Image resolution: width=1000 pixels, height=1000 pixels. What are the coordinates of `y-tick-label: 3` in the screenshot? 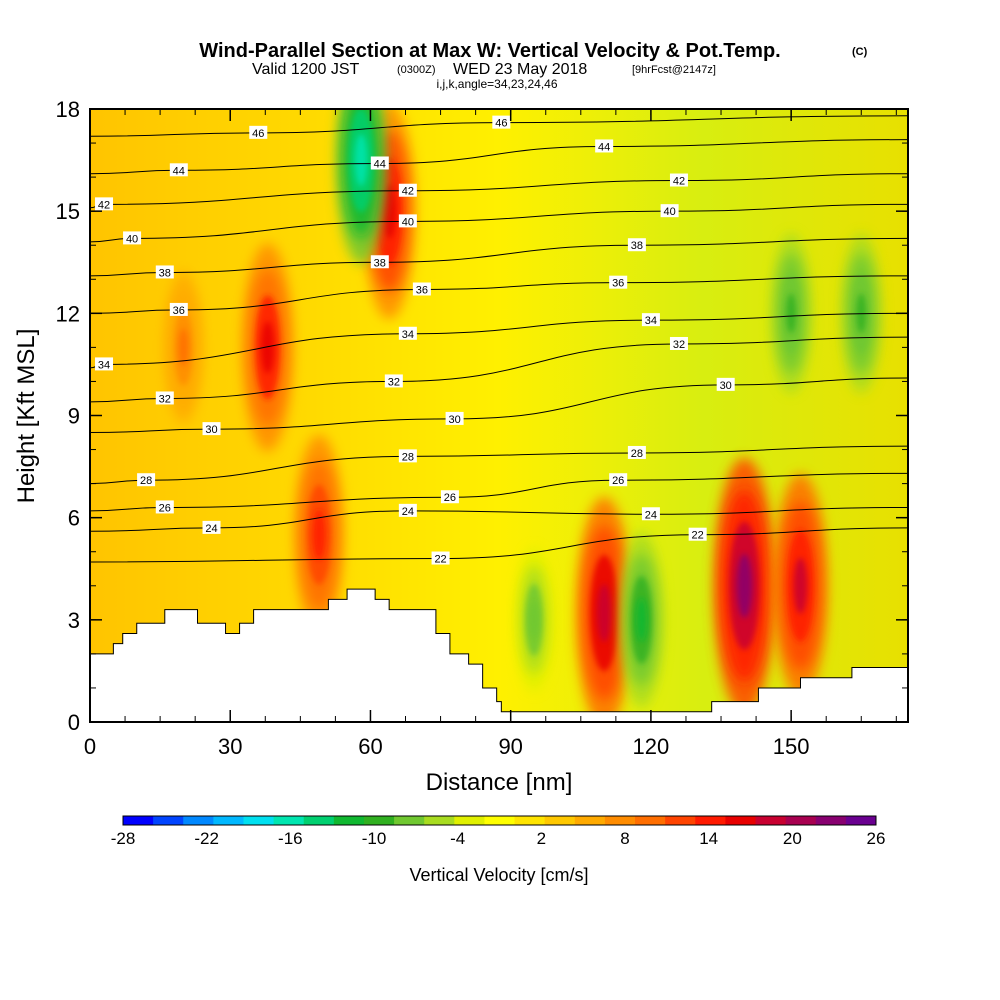 It's located at (74, 620).